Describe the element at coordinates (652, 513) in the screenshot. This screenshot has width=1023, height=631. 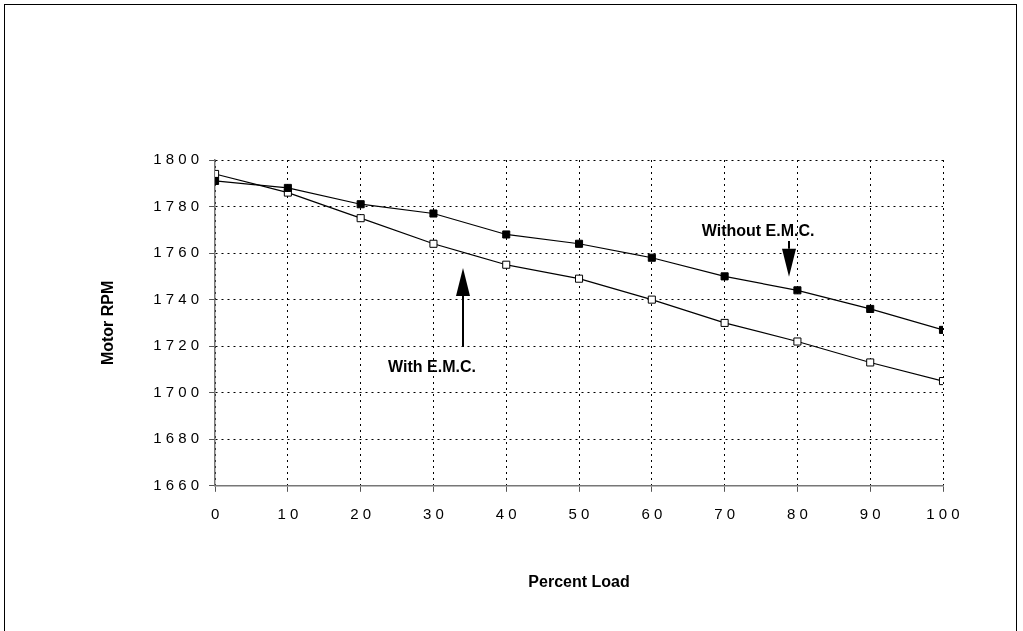
I see `x-tick-label: 6 0` at that location.